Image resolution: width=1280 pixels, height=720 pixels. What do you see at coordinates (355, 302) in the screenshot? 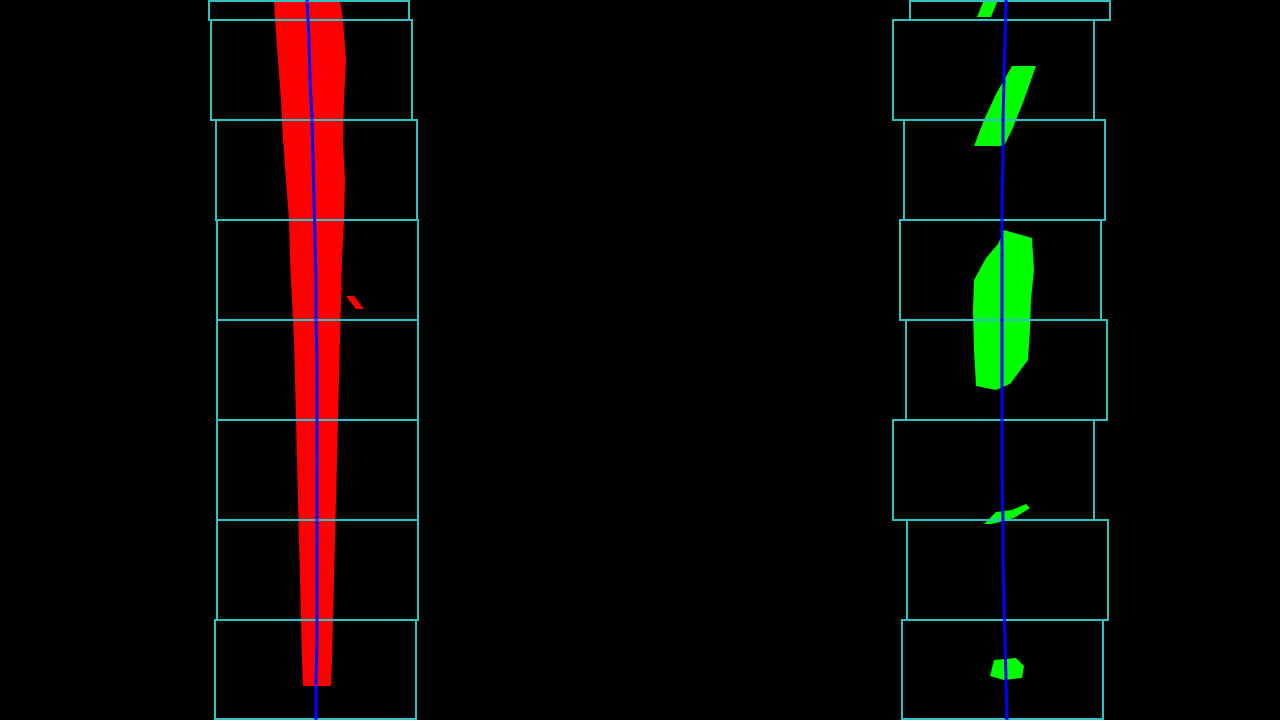
I see `left-lane-pixel-fragment` at bounding box center [355, 302].